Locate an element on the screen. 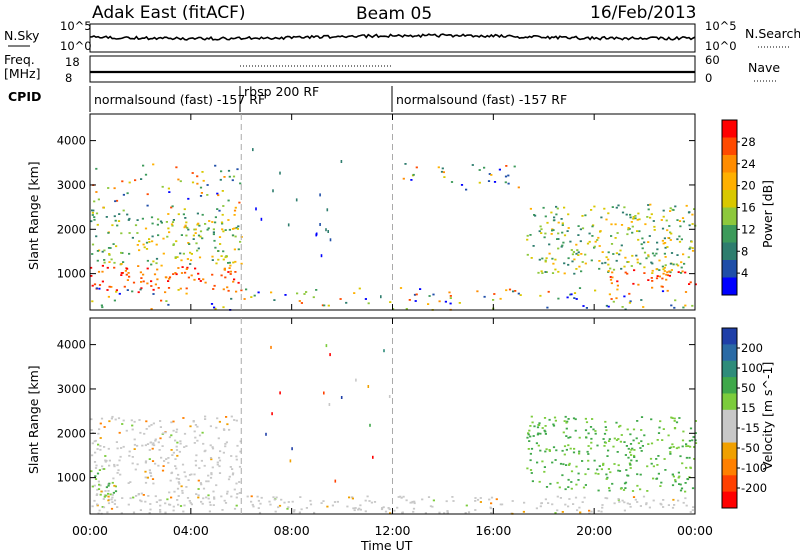 The height and width of the screenshot is (554, 800). colorbar-tick-label: 28 is located at coordinates (748, 142).